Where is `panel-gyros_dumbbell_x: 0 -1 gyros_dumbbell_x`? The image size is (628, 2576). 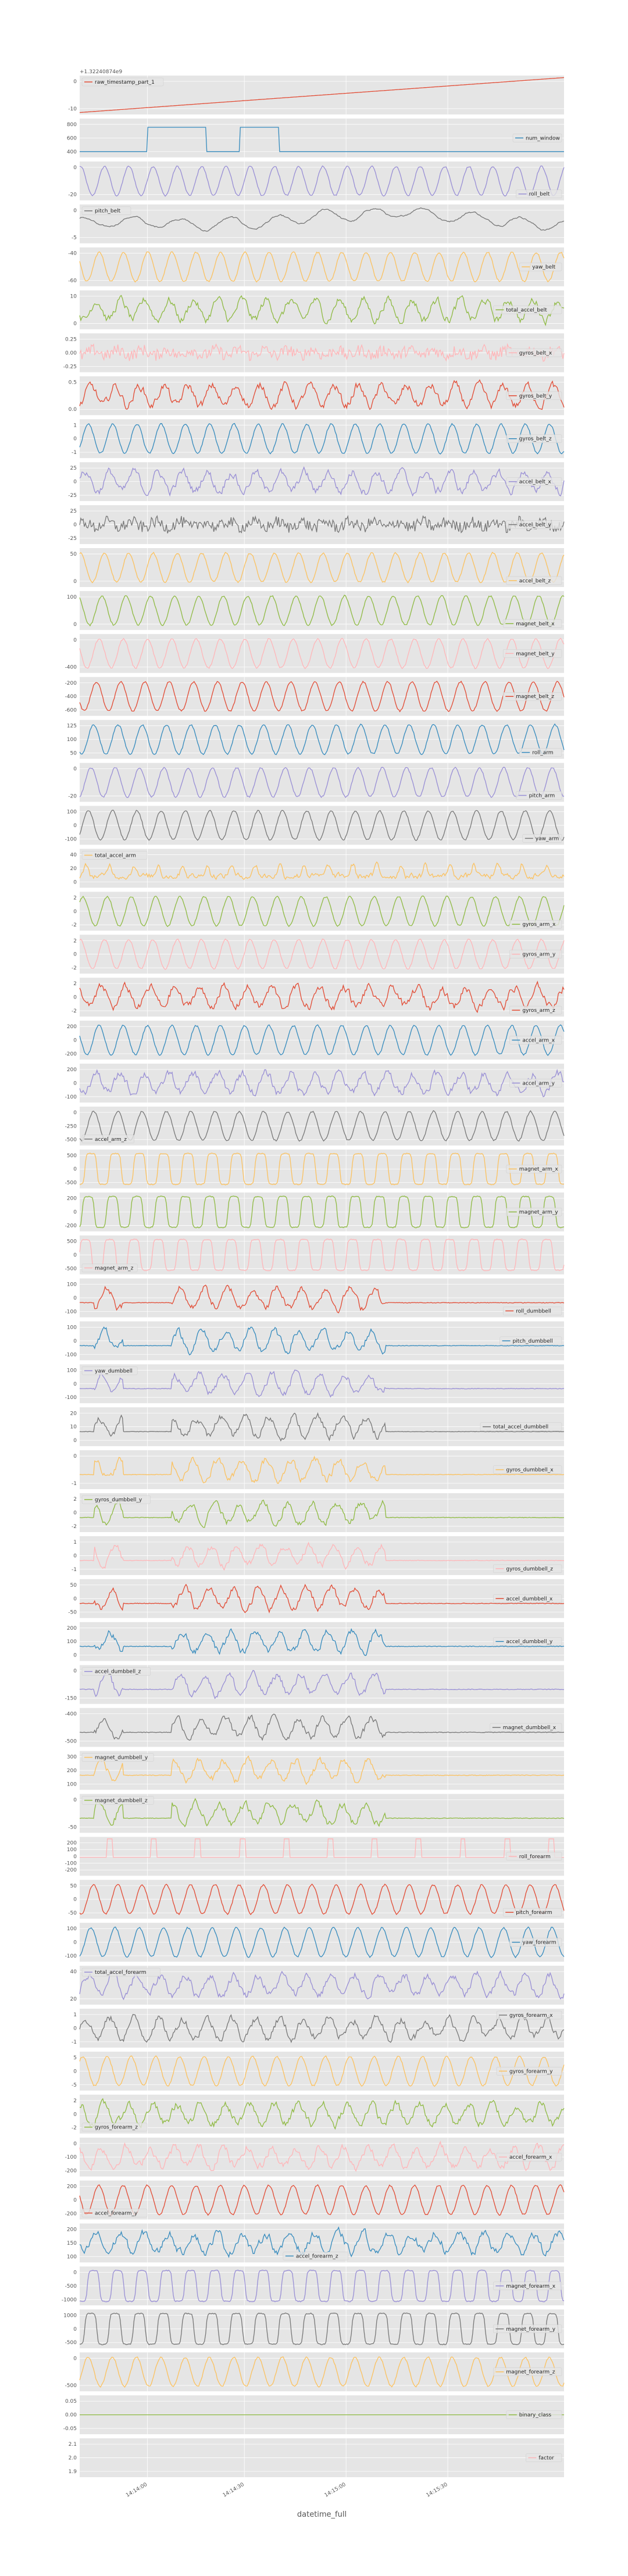 panel-gyros_dumbbell_x: 0 -1 gyros_dumbbell_x is located at coordinates (318, 1470).